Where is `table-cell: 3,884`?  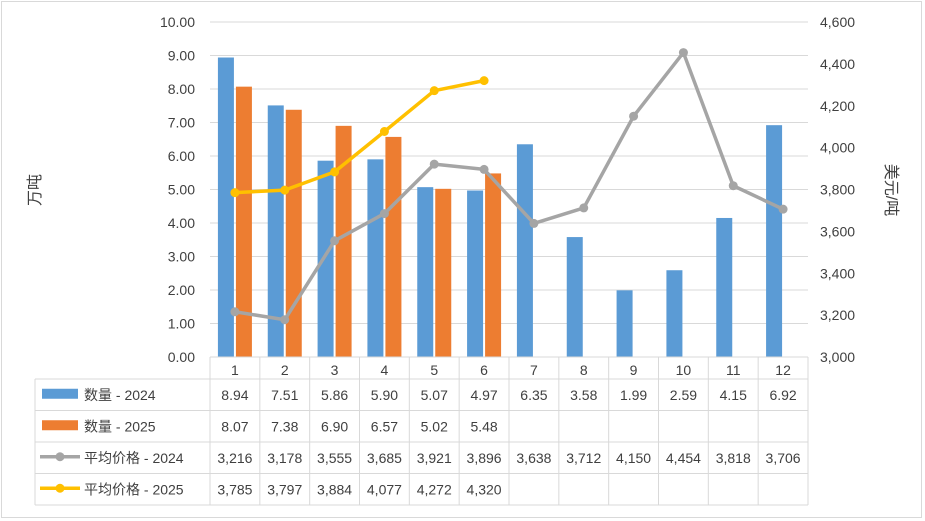
table-cell: 3,884 is located at coordinates (334, 489).